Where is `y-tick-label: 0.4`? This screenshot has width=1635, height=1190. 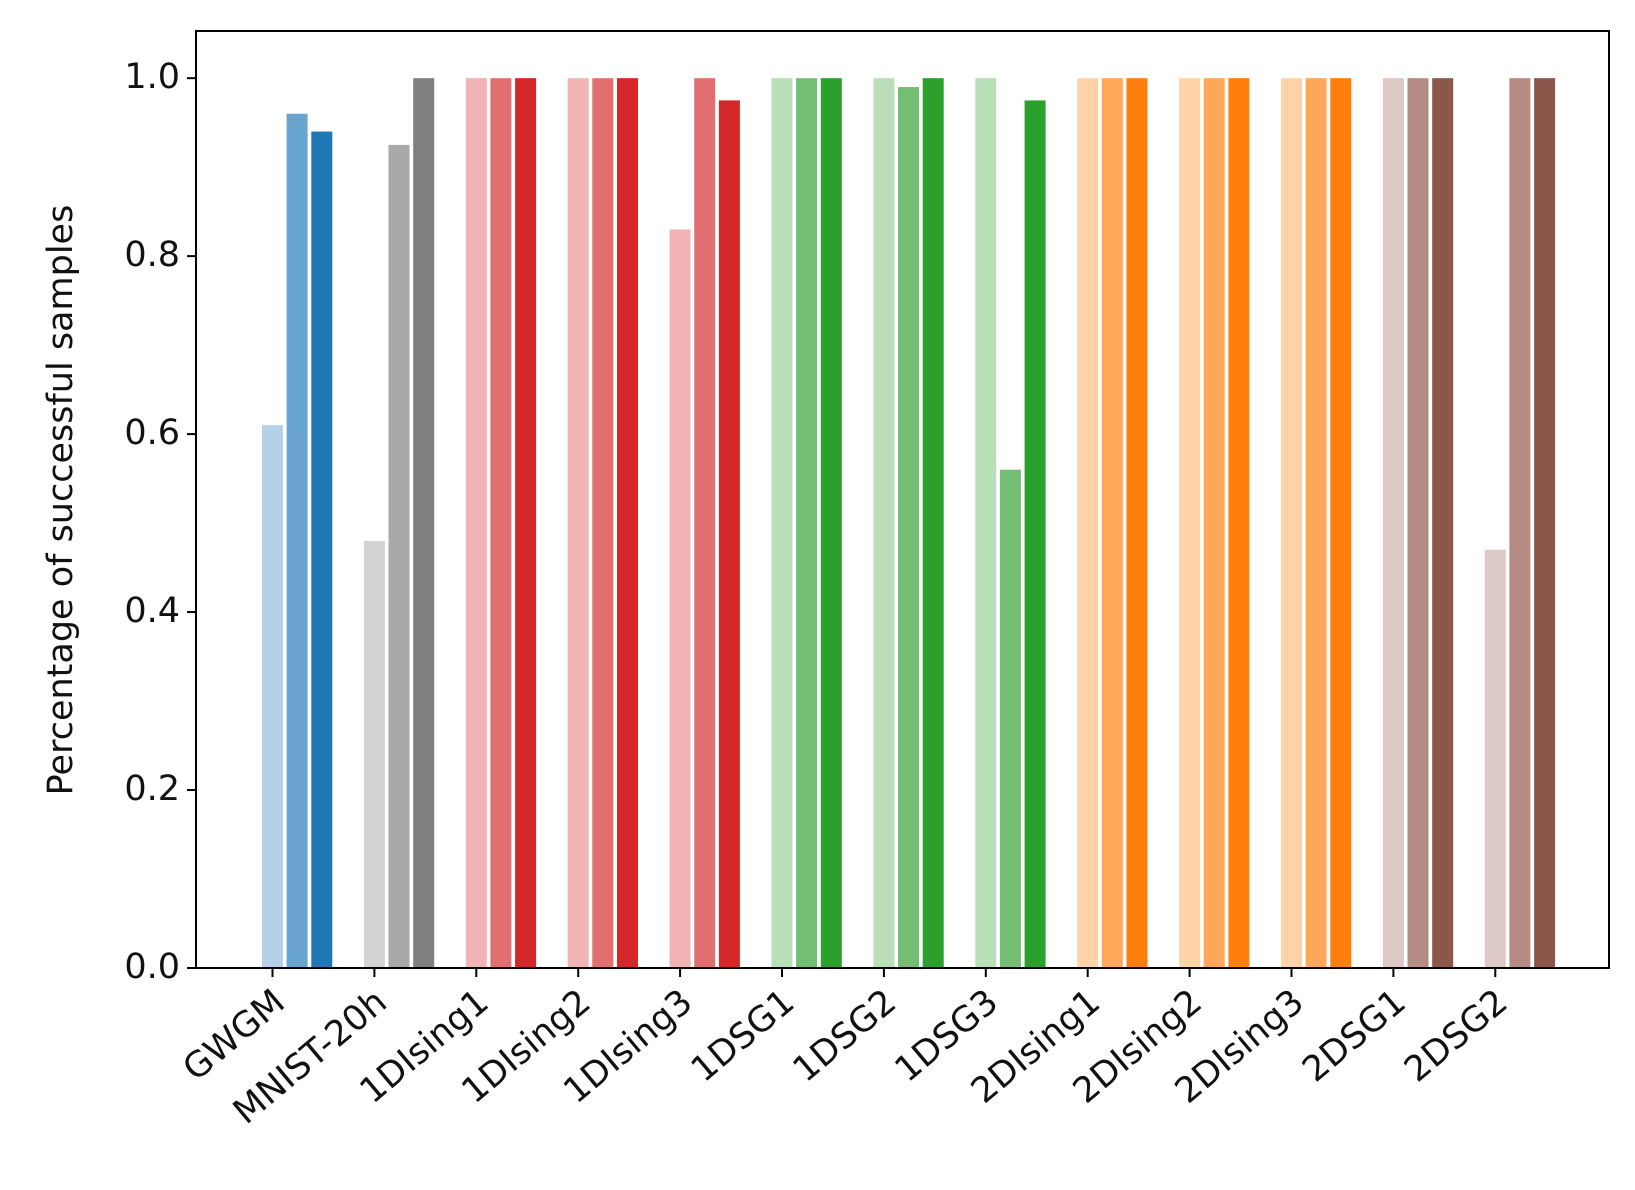
y-tick-label: 0.4 is located at coordinates (152, 611).